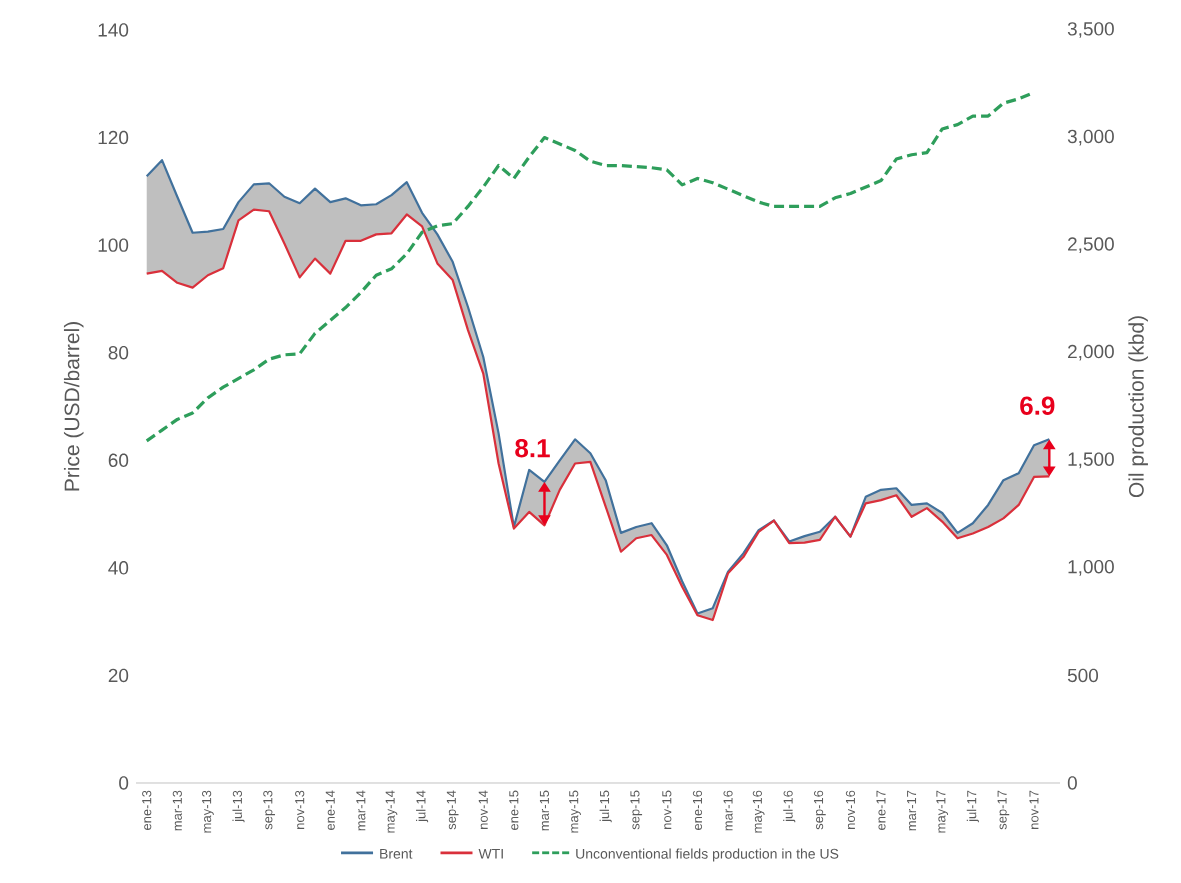  Describe the element at coordinates (113, 30) in the screenshot. I see `y-tick-label: 140` at that location.